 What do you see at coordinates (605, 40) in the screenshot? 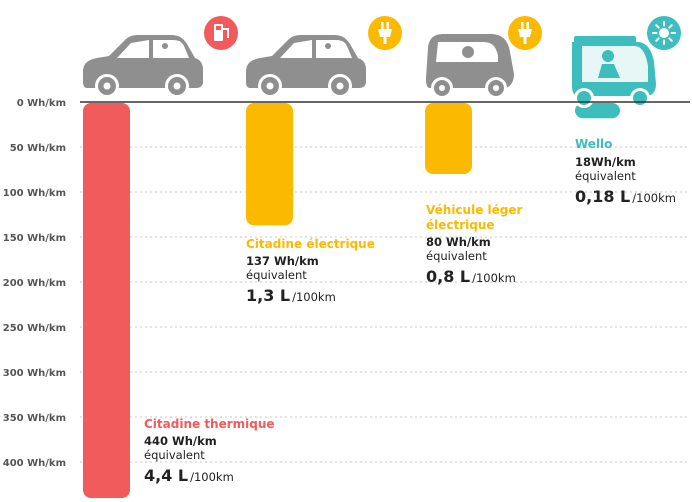
I see `wello-roof` at bounding box center [605, 40].